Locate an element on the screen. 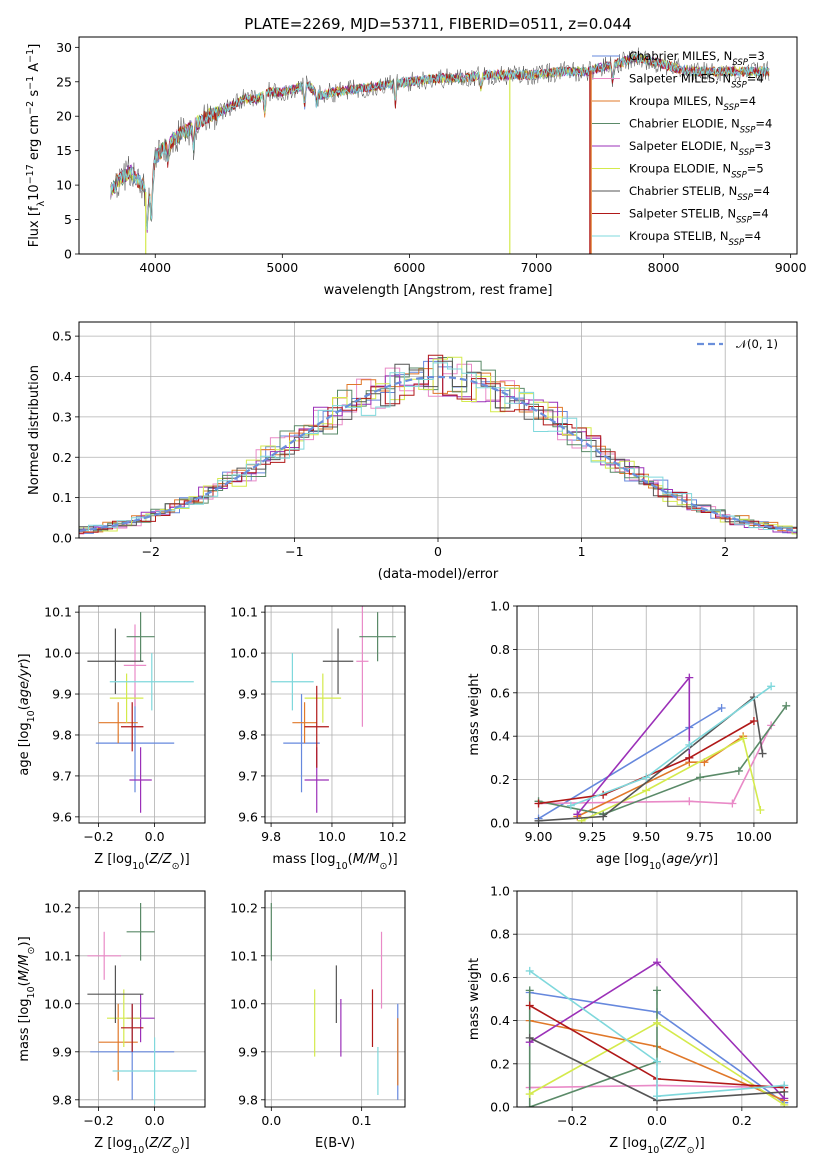 Image resolution: width=819 pixels, height=1170 pixels. y-tick-label: 0.8 is located at coordinates (500, 649).